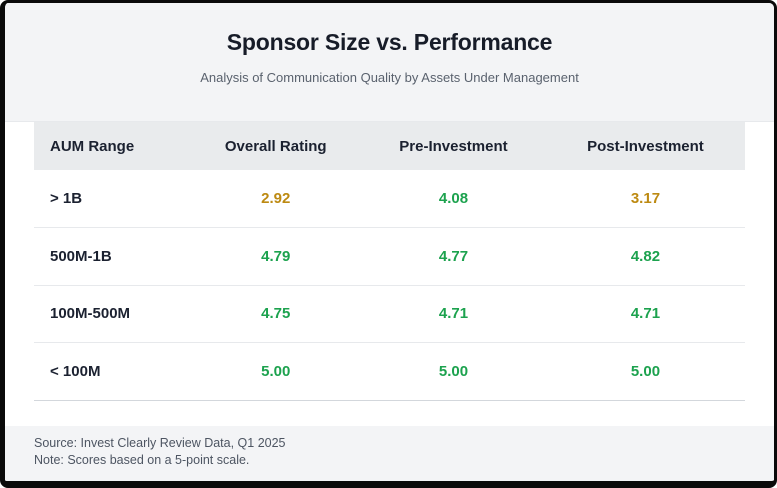  What do you see at coordinates (453, 256) in the screenshot?
I see `score-cell: 4.77` at bounding box center [453, 256].